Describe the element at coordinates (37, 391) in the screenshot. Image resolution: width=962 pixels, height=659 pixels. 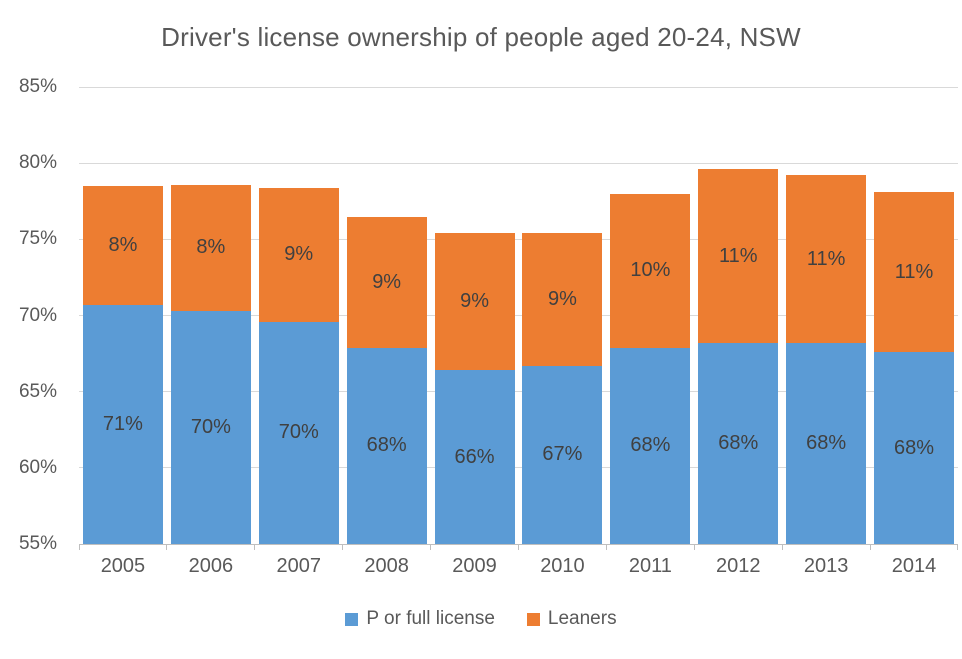
I see `y-axis-tick-label: 65%` at that location.